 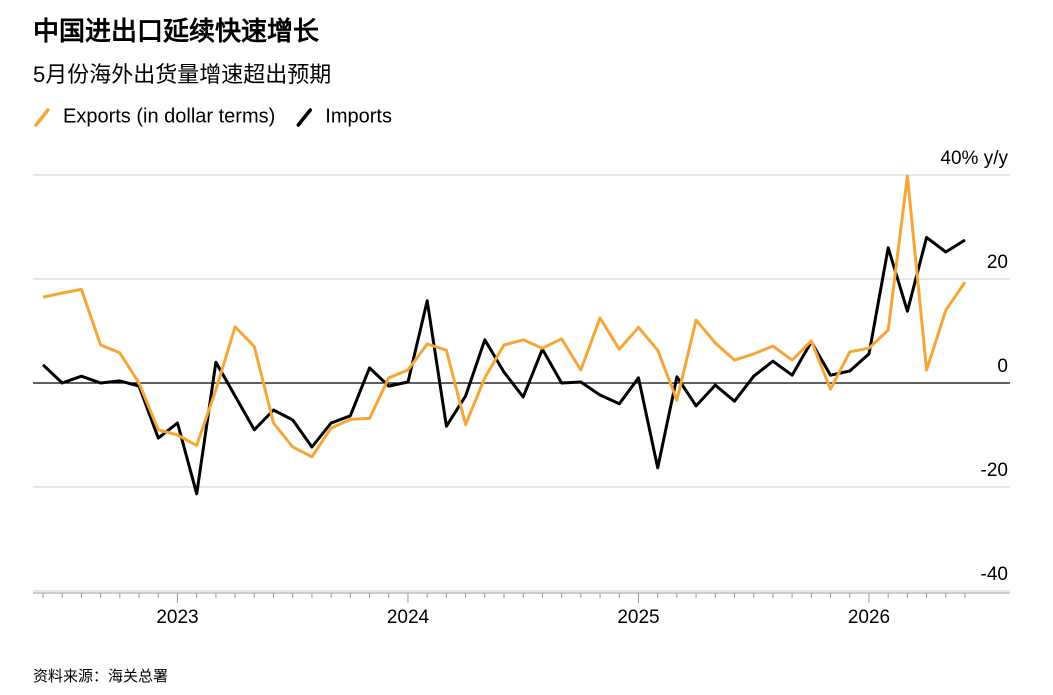 What do you see at coordinates (182, 74) in the screenshot?
I see `chart-subtitle: 5月份海外出货量增速超出预期` at bounding box center [182, 74].